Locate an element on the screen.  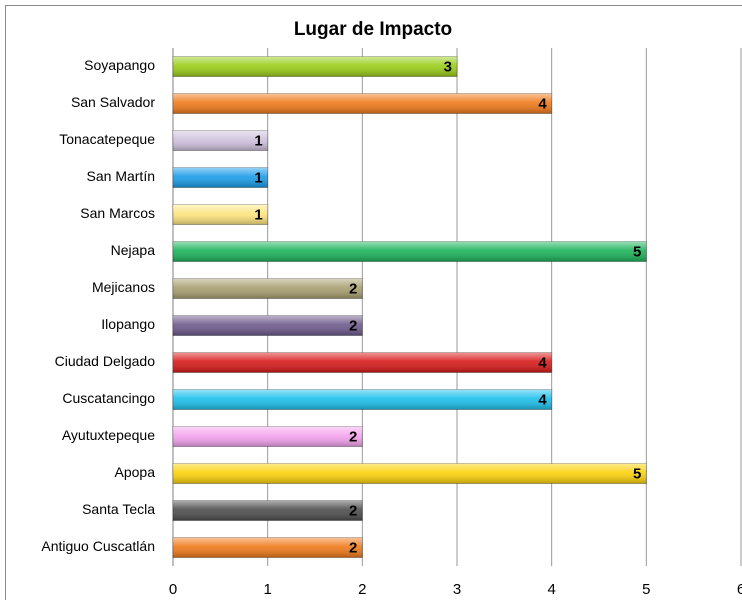
y-tick-label: Mejicanos is located at coordinates (123, 287).